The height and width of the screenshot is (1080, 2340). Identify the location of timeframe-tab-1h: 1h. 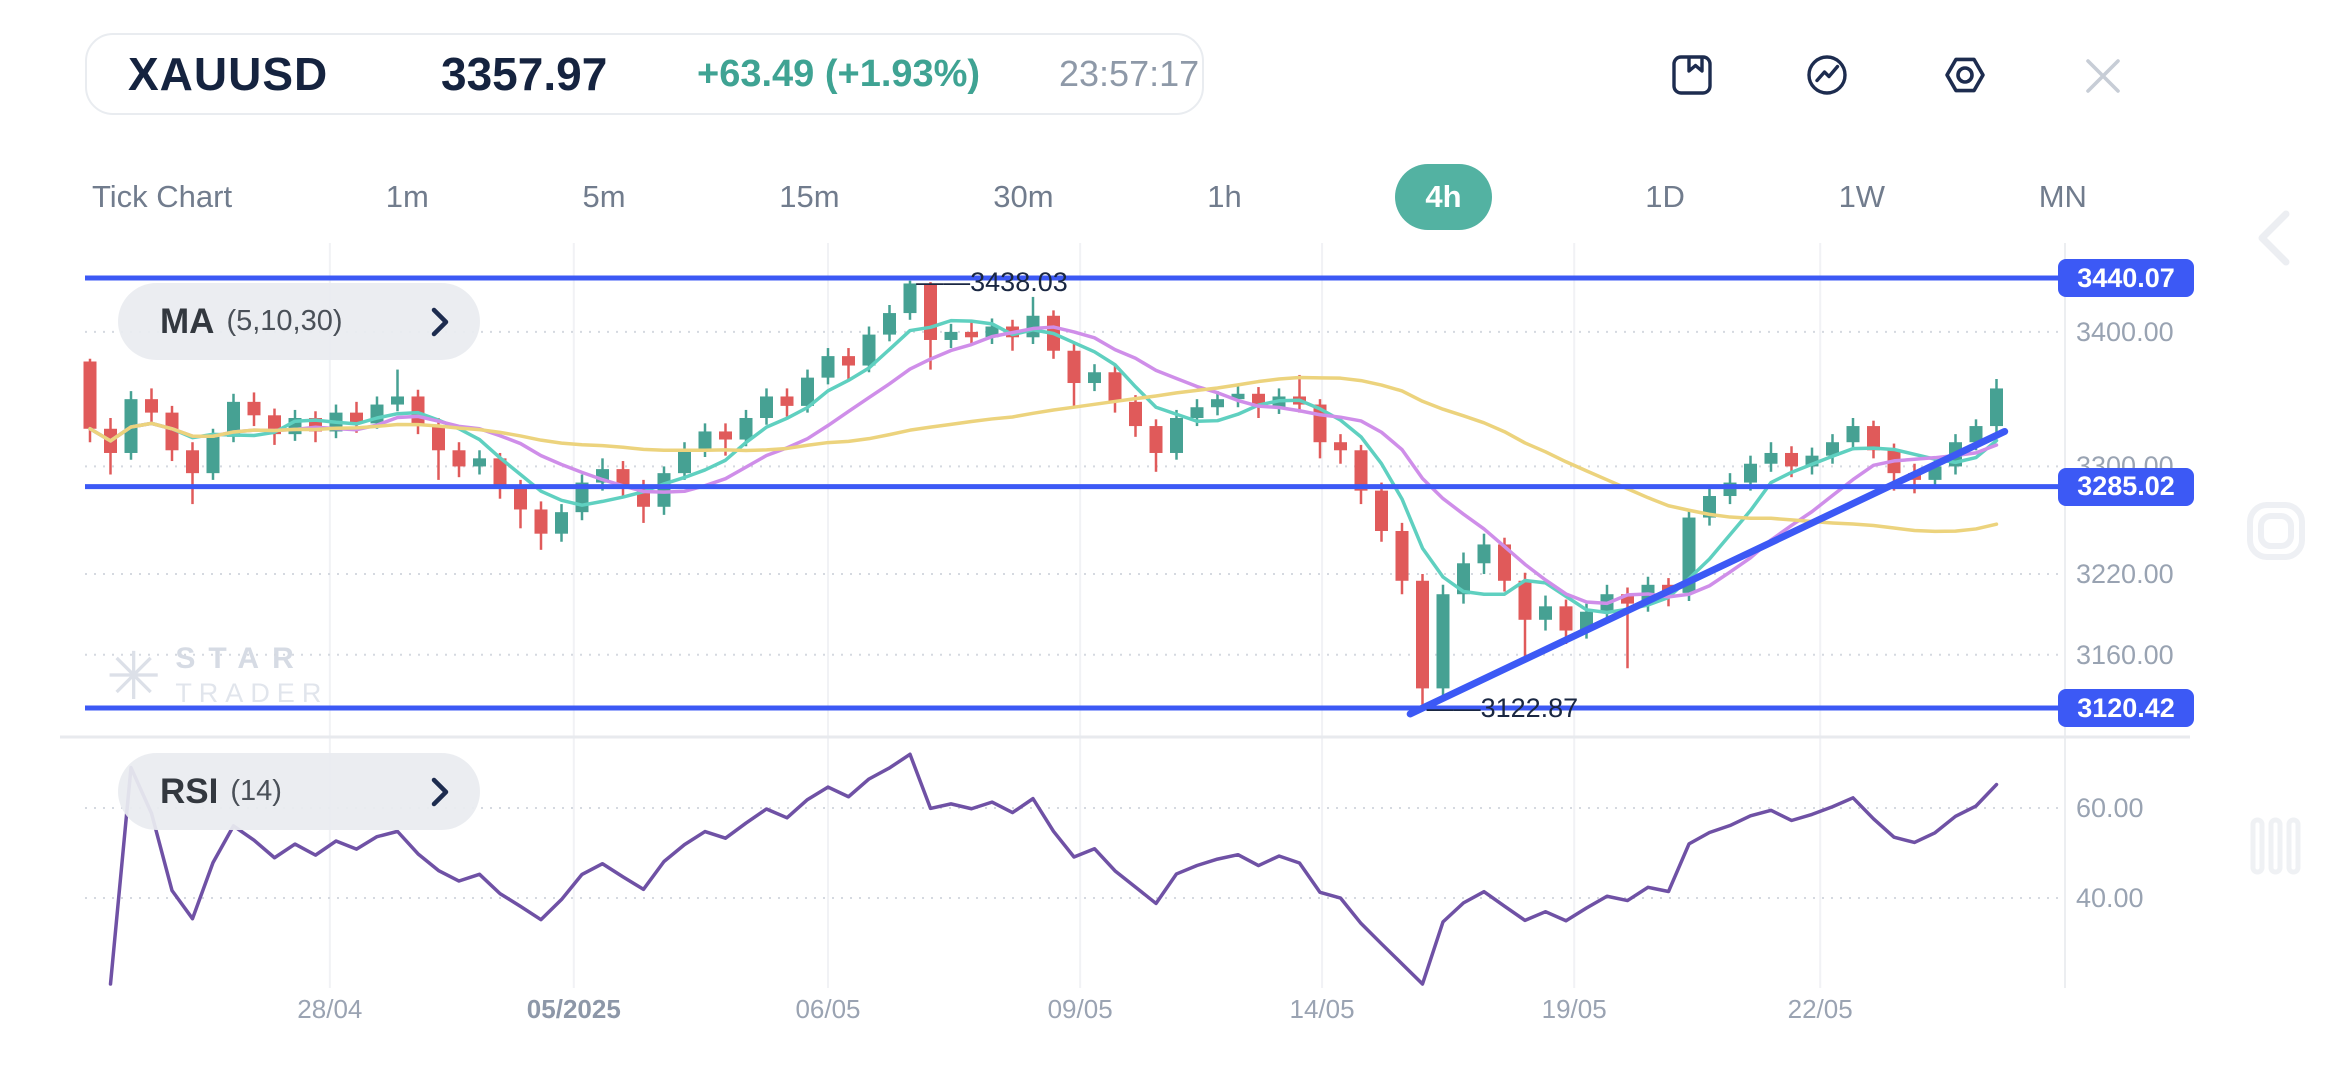
(1224, 196).